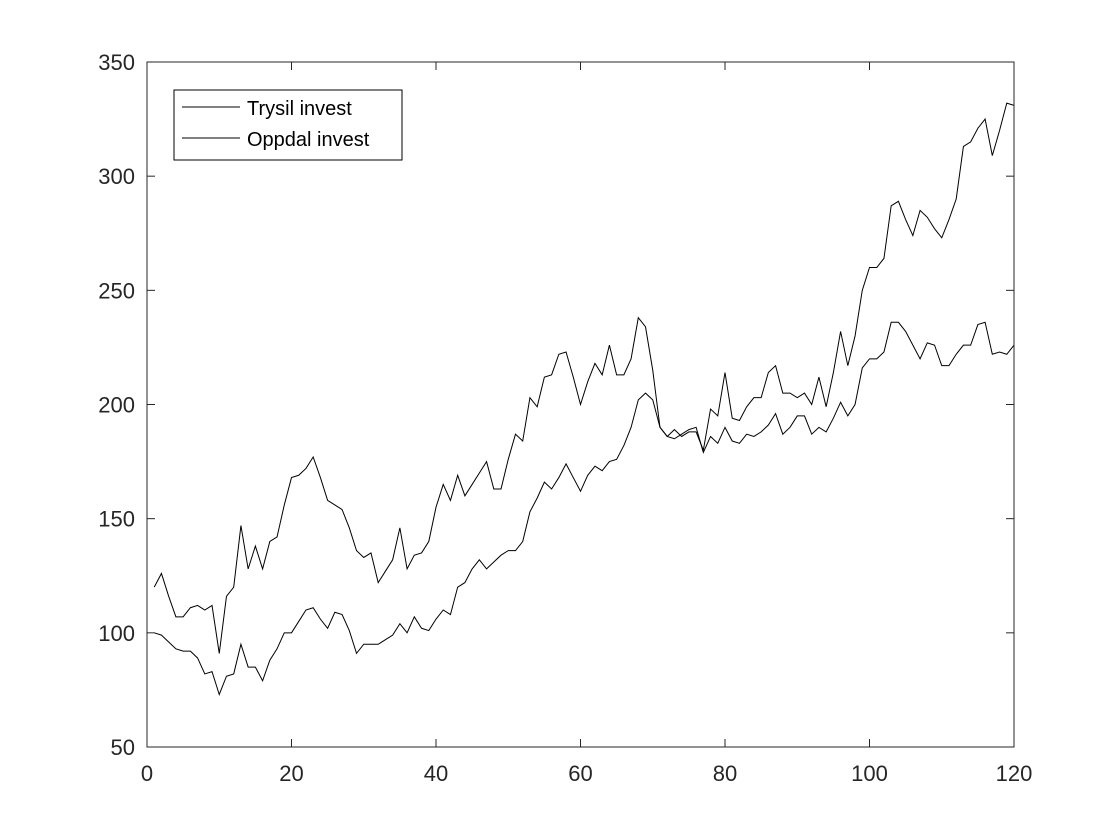  What do you see at coordinates (116, 62) in the screenshot?
I see `y-tick-label-6: 350` at bounding box center [116, 62].